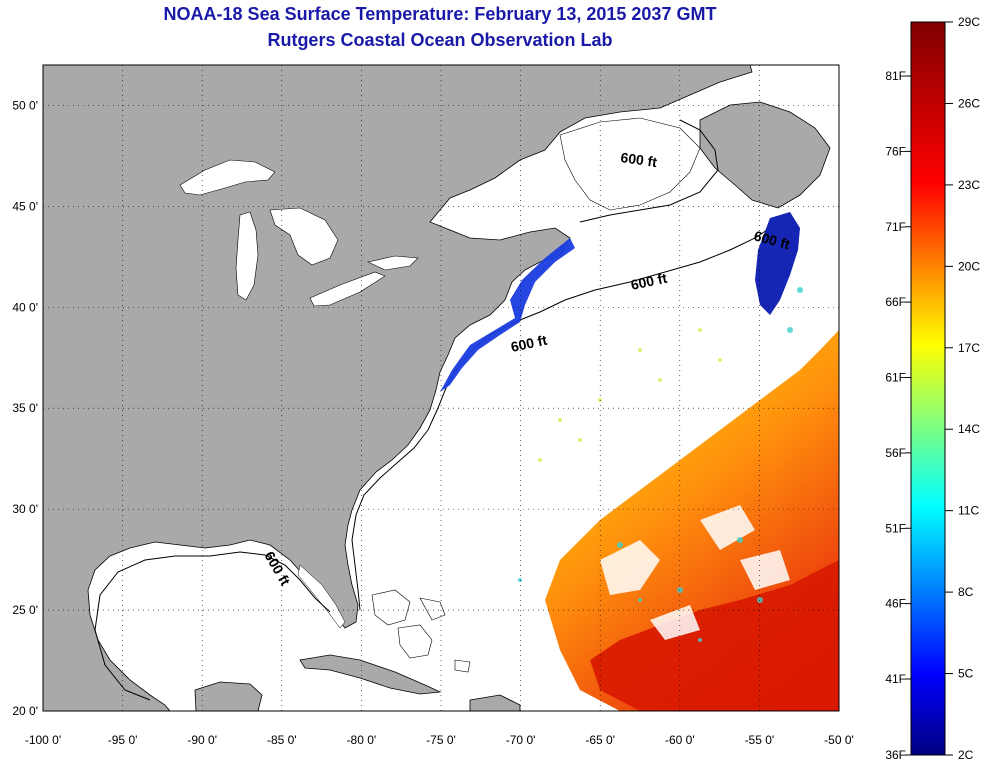  I want to click on bahamas-banks, so click(421, 631).